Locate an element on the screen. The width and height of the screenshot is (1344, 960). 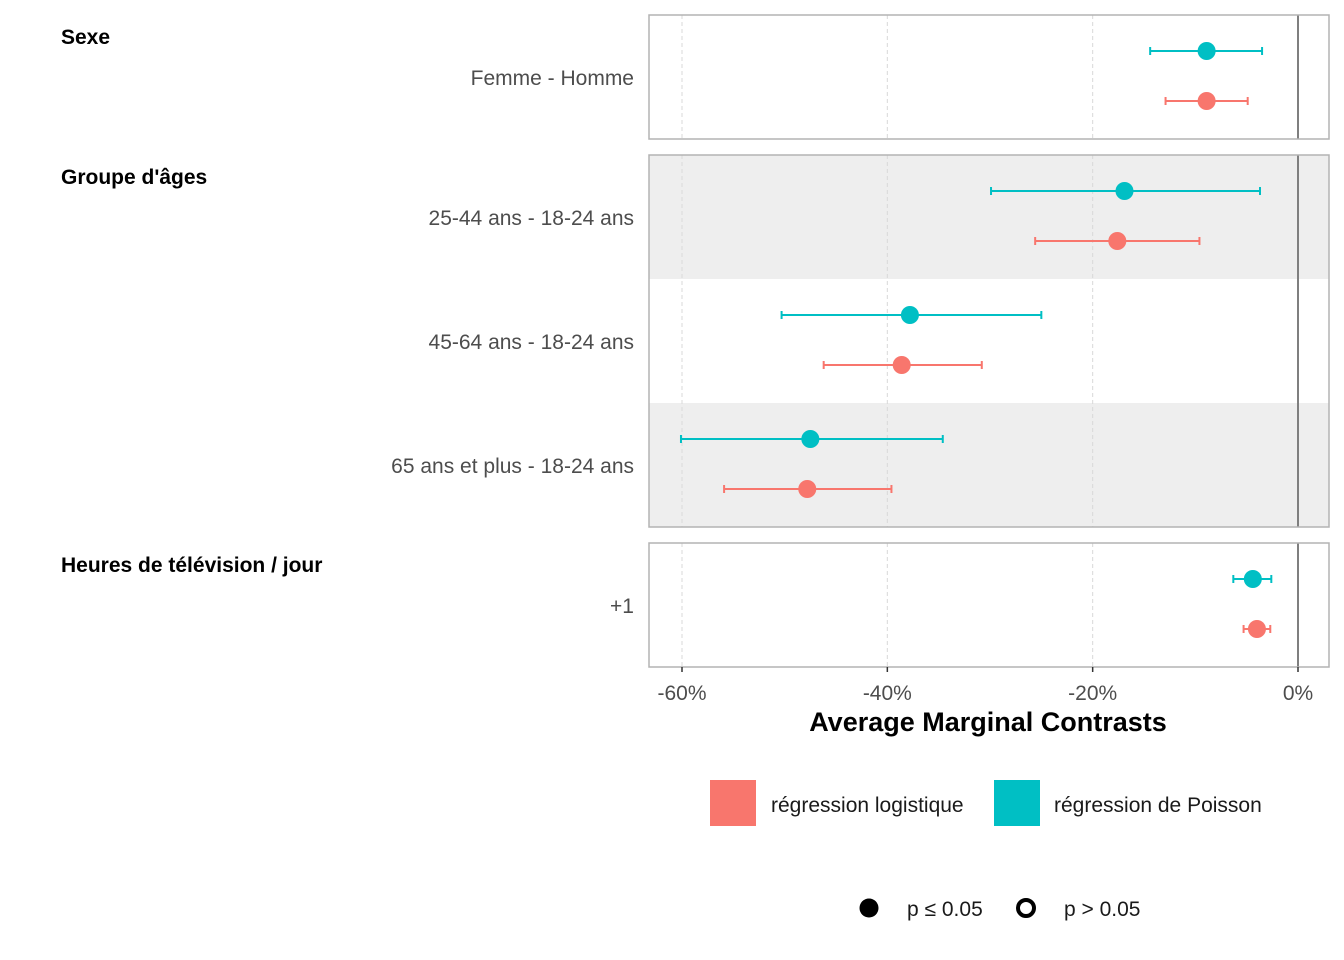
x-axis: -60% -40% -20% 0% is located at coordinates (985, 686).